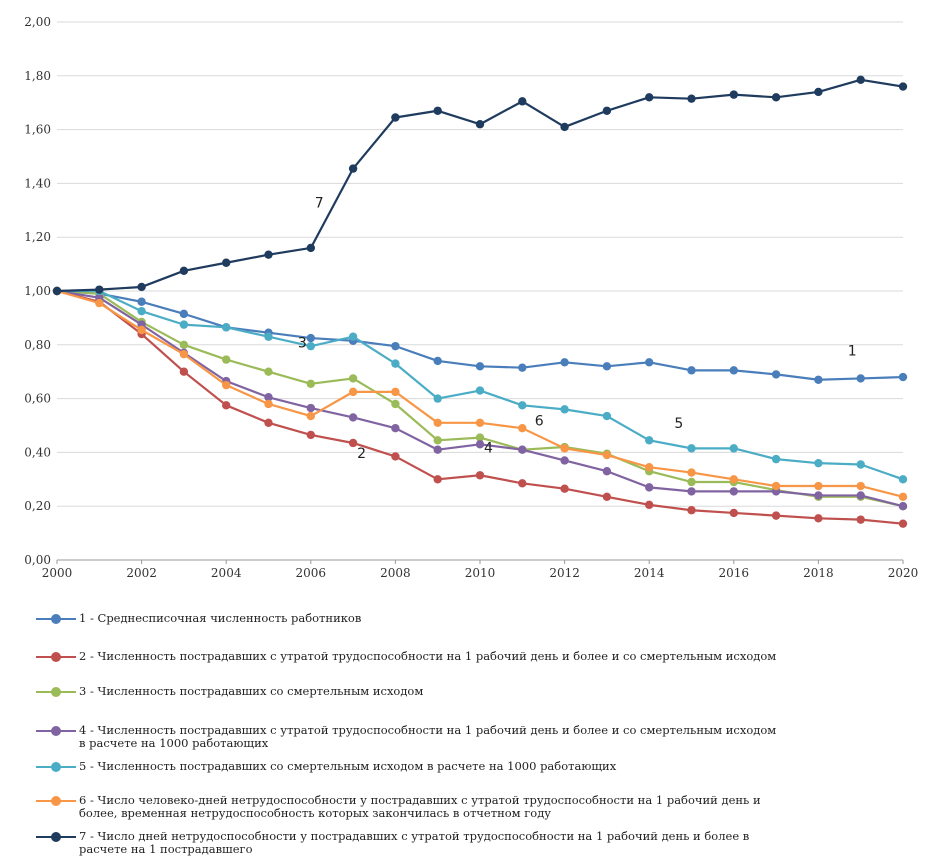 The width and height of the screenshot is (931, 862). I want to click on y-tick-label: 0,20, so click(37, 506).